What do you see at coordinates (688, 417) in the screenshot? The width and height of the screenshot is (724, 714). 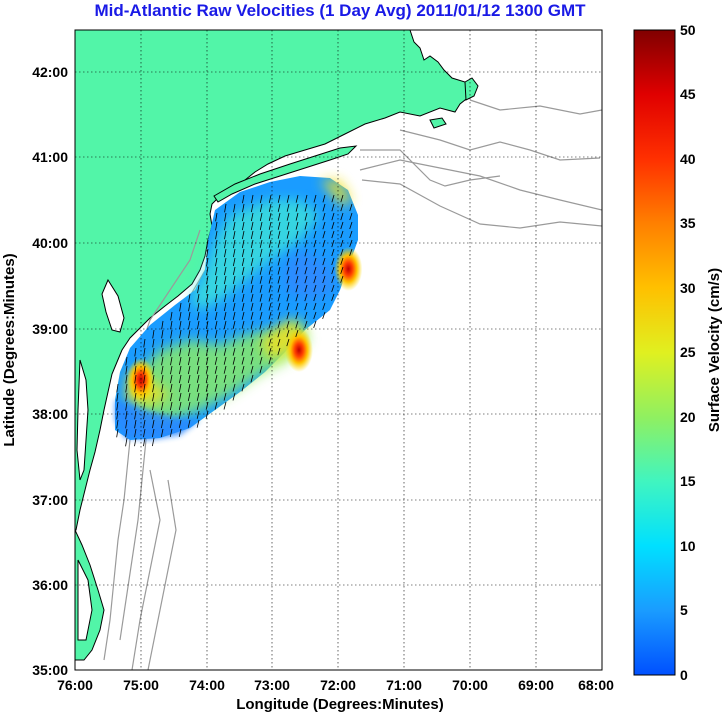 I see `colorbar-tick: 20` at bounding box center [688, 417].